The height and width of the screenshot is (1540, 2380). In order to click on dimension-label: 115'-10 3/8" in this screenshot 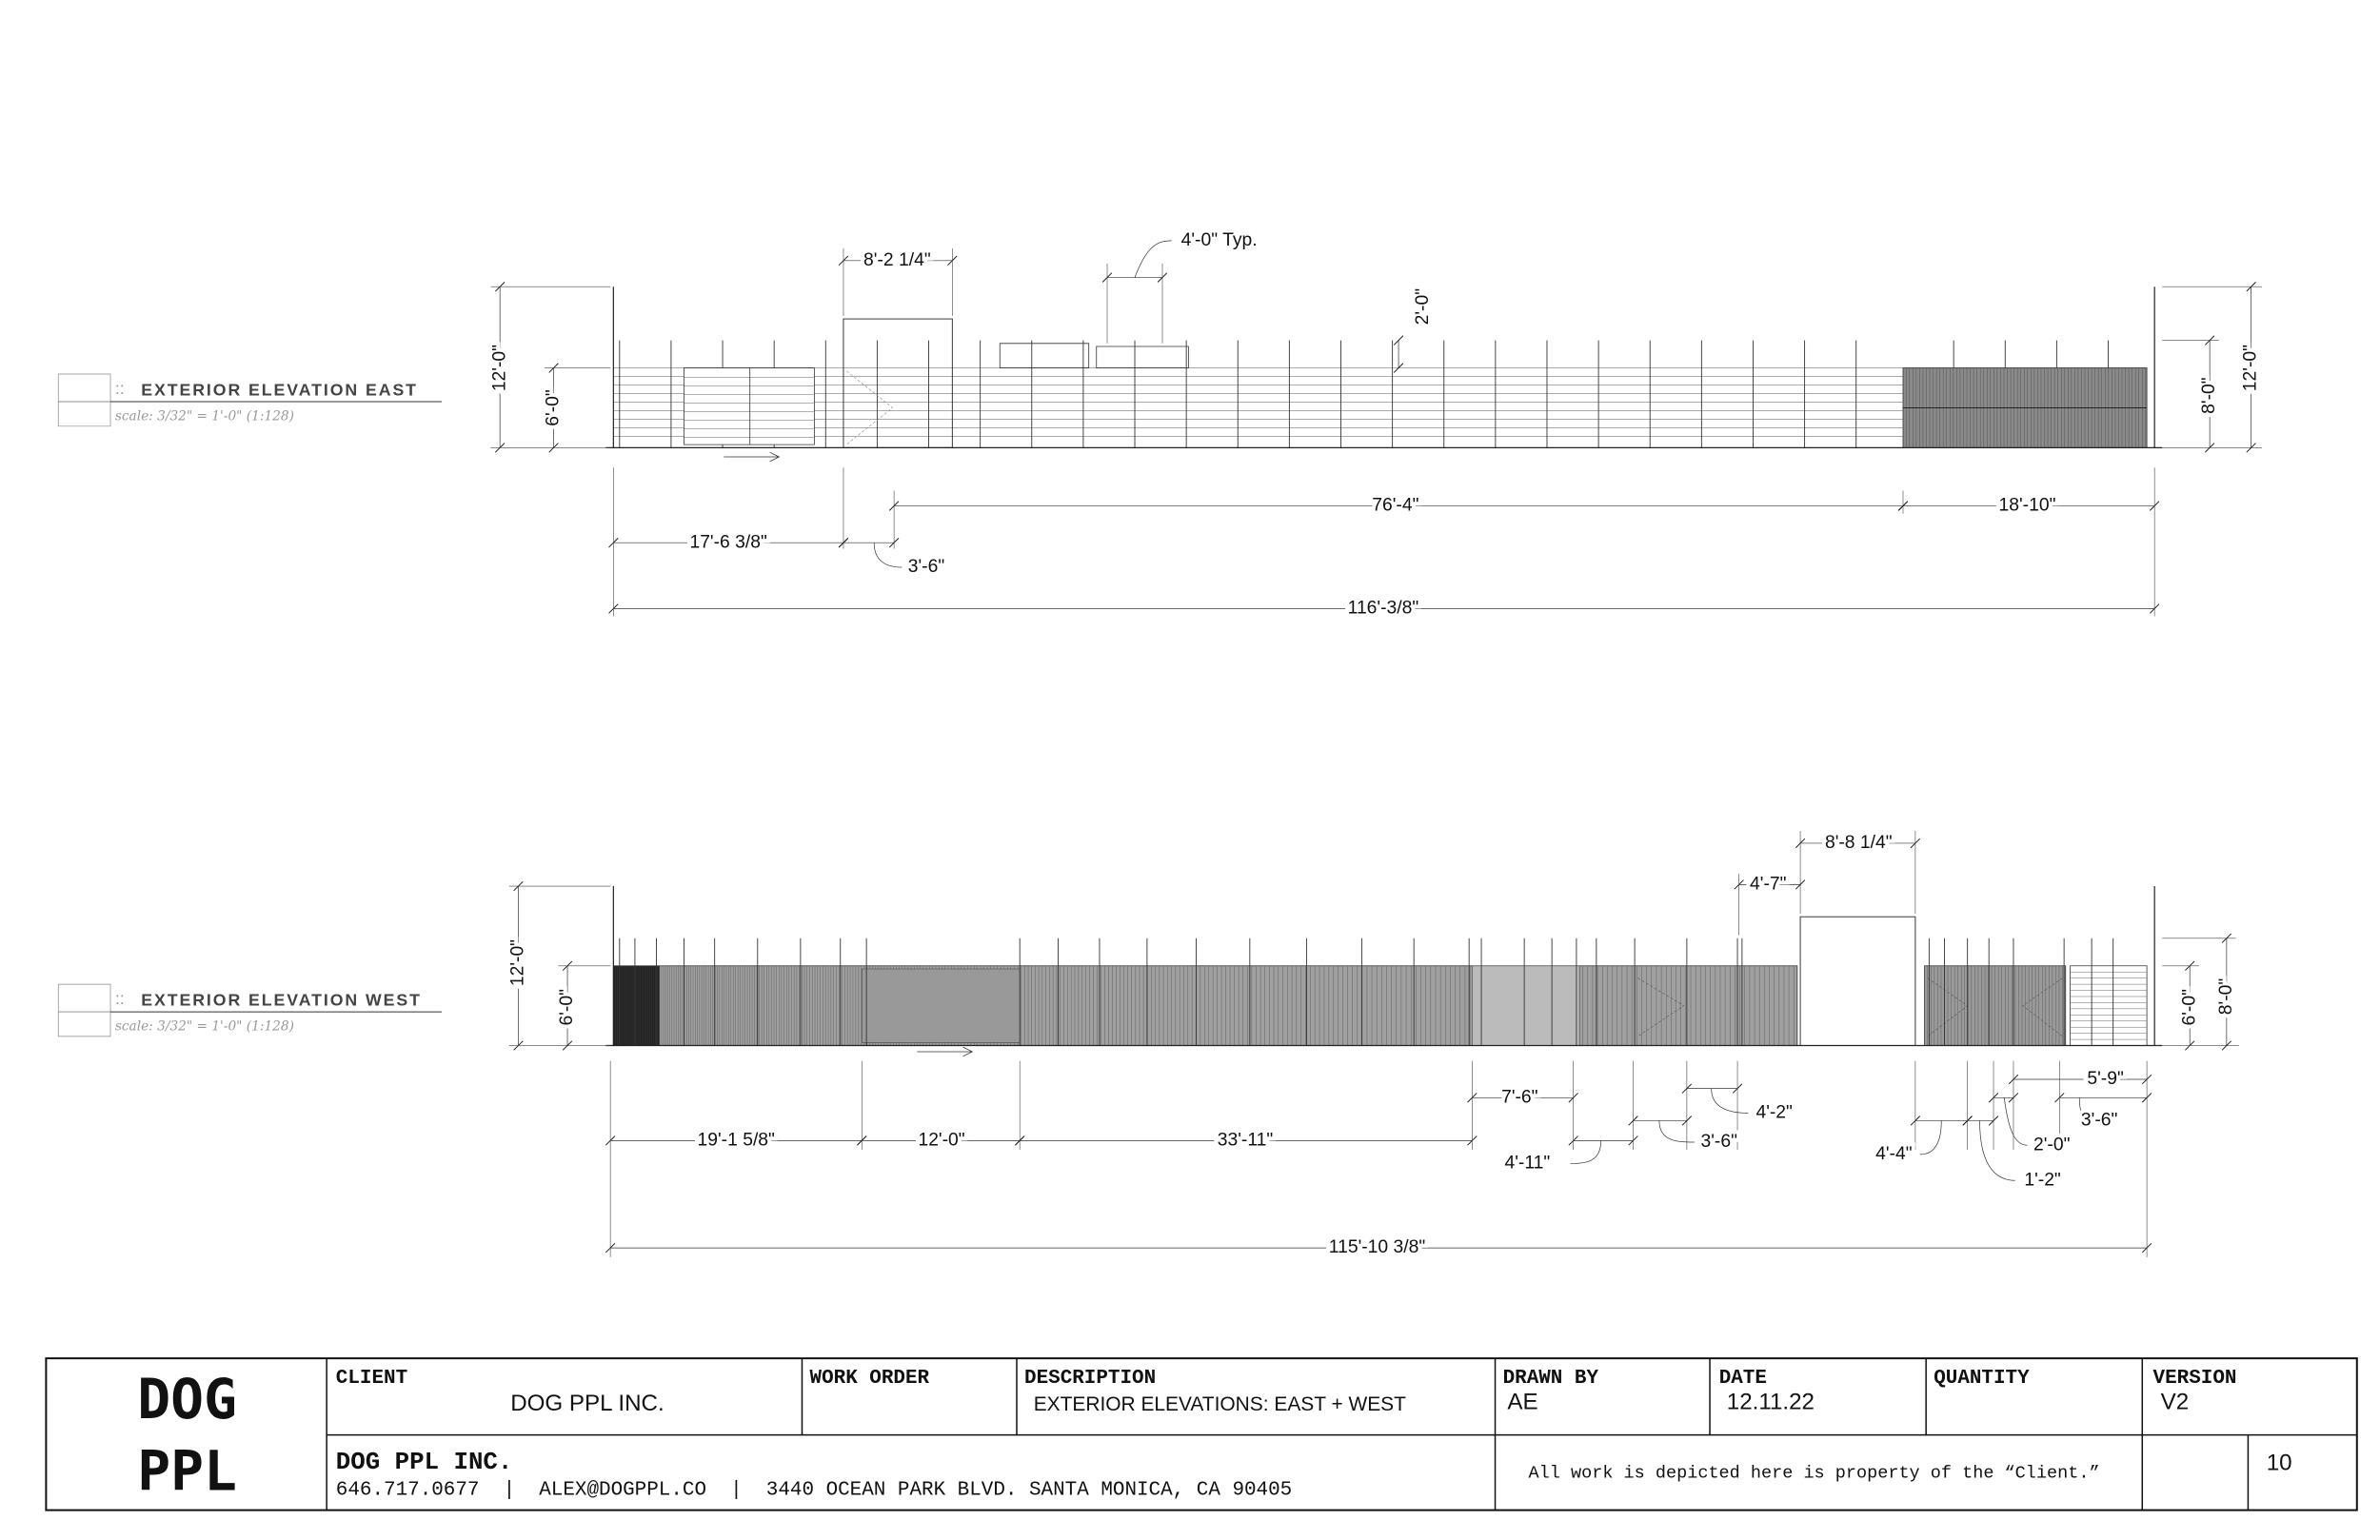, I will do `click(1377, 1247)`.